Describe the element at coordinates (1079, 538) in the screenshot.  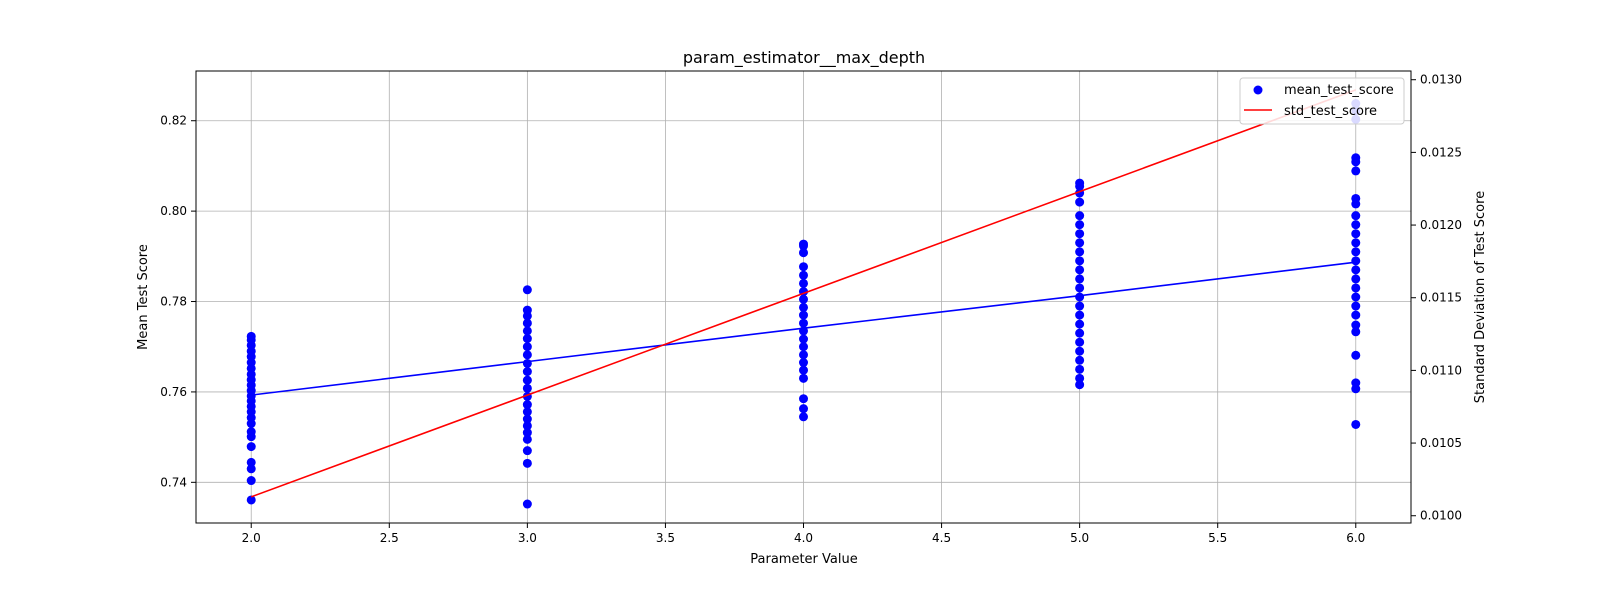
I see `x-tick-label: 5.0` at that location.